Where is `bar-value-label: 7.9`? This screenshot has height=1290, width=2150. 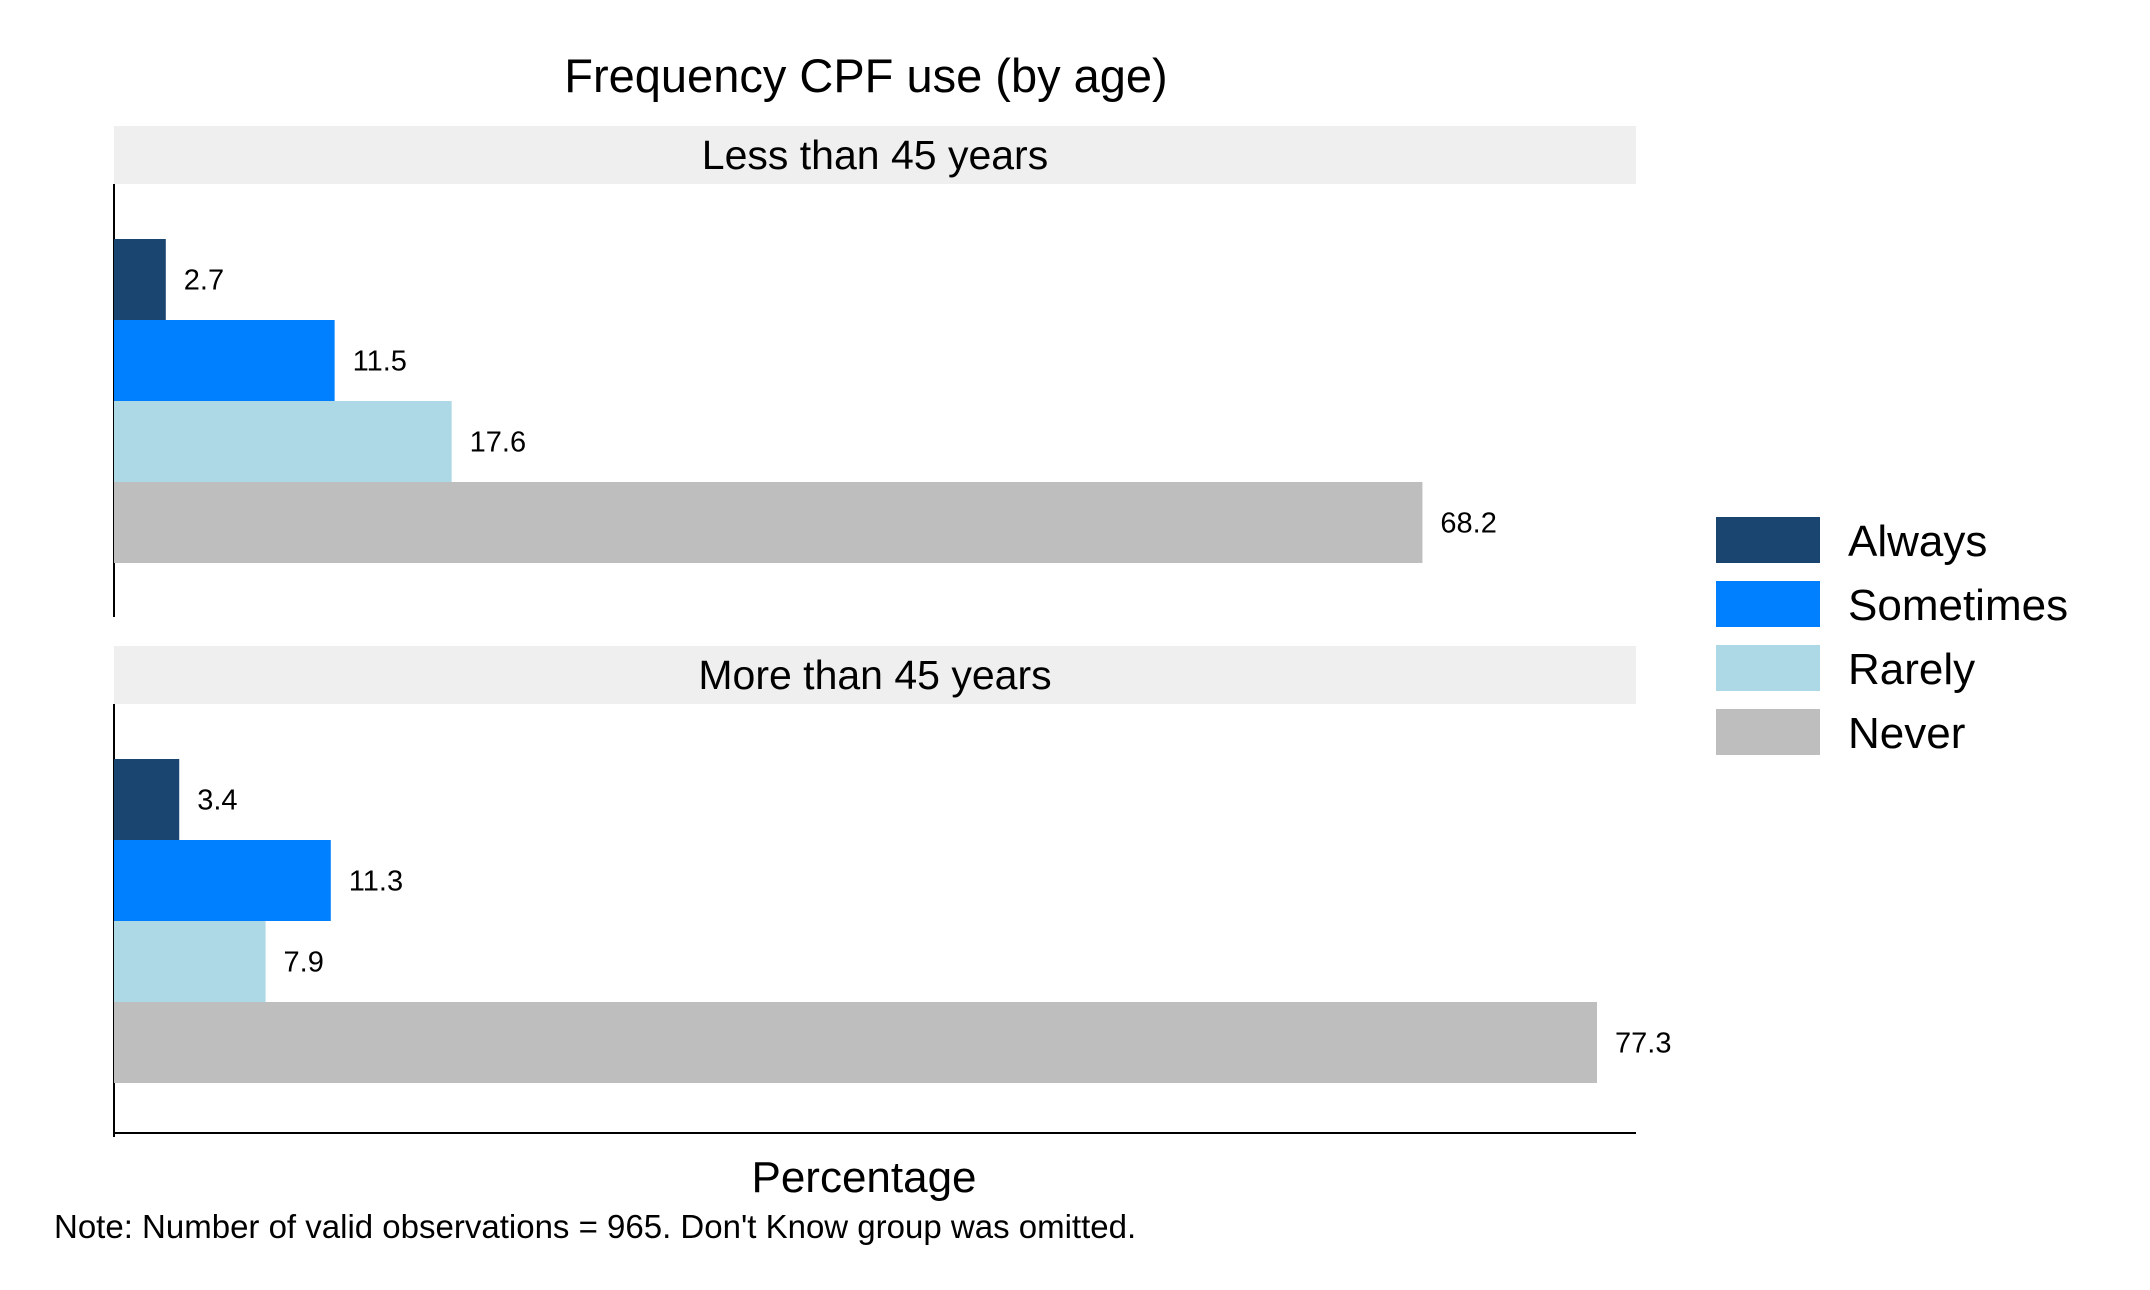
bar-value-label: 7.9 is located at coordinates (304, 963).